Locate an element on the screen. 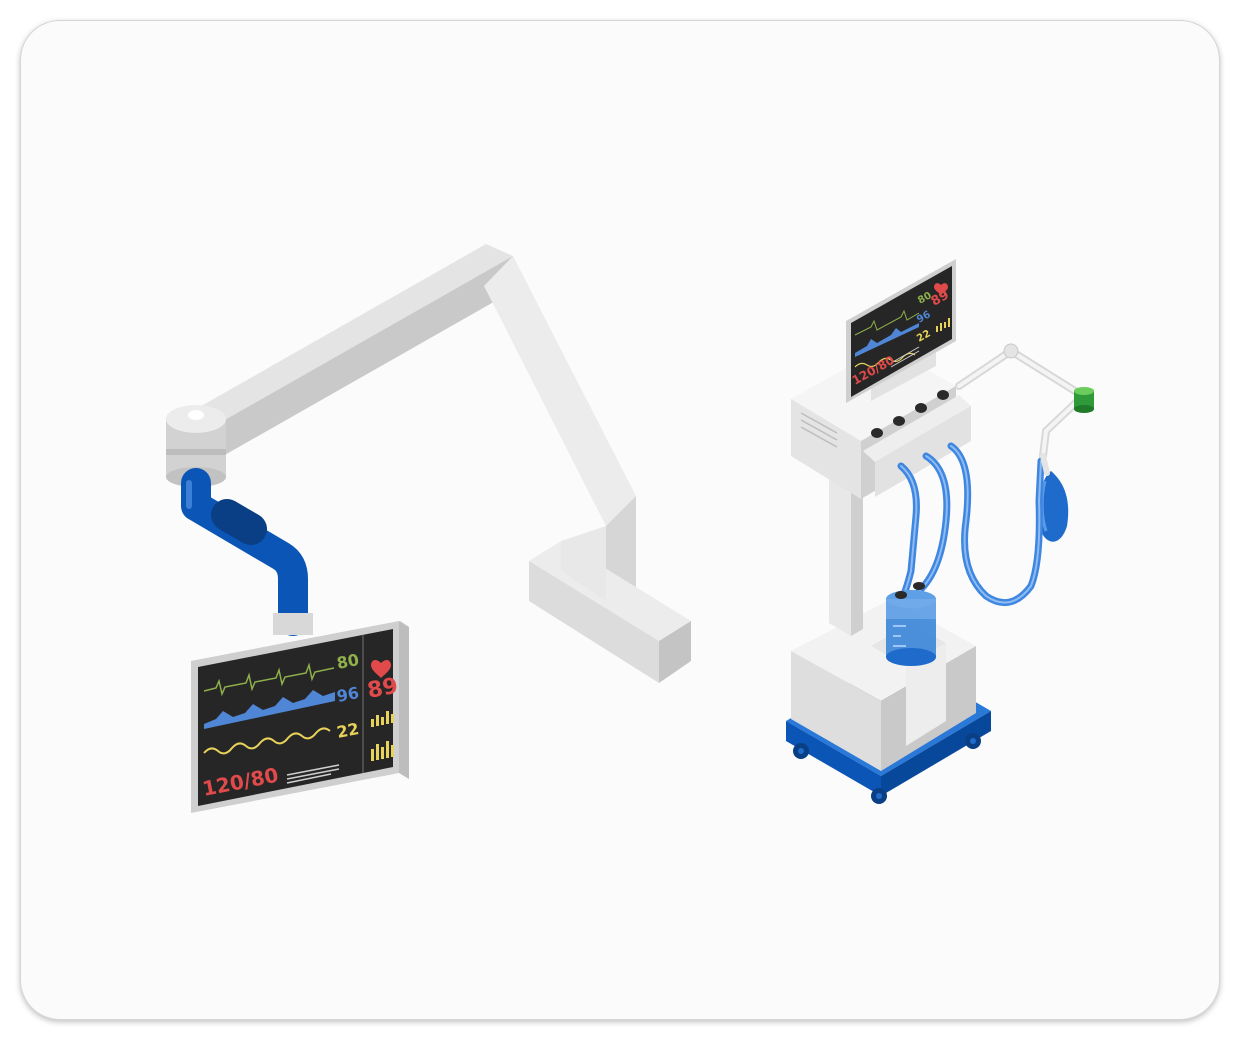  green-valve is located at coordinates (1084, 400).